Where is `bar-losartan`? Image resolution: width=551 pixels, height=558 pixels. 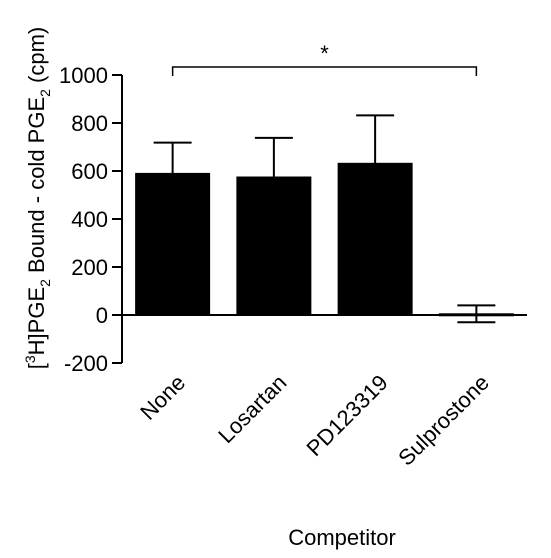 bar-losartan is located at coordinates (274, 246).